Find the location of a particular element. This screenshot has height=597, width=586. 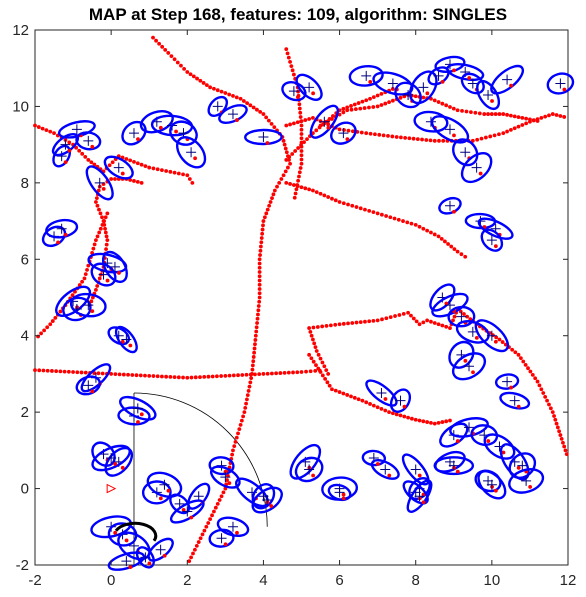

y-tick-label: 10 is located at coordinates (20, 106).